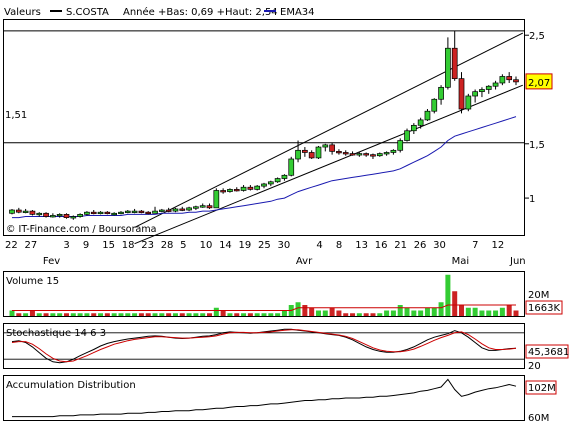 The width and height of the screenshot is (570, 430). I want to click on x-day-label: 15, so click(108, 245).